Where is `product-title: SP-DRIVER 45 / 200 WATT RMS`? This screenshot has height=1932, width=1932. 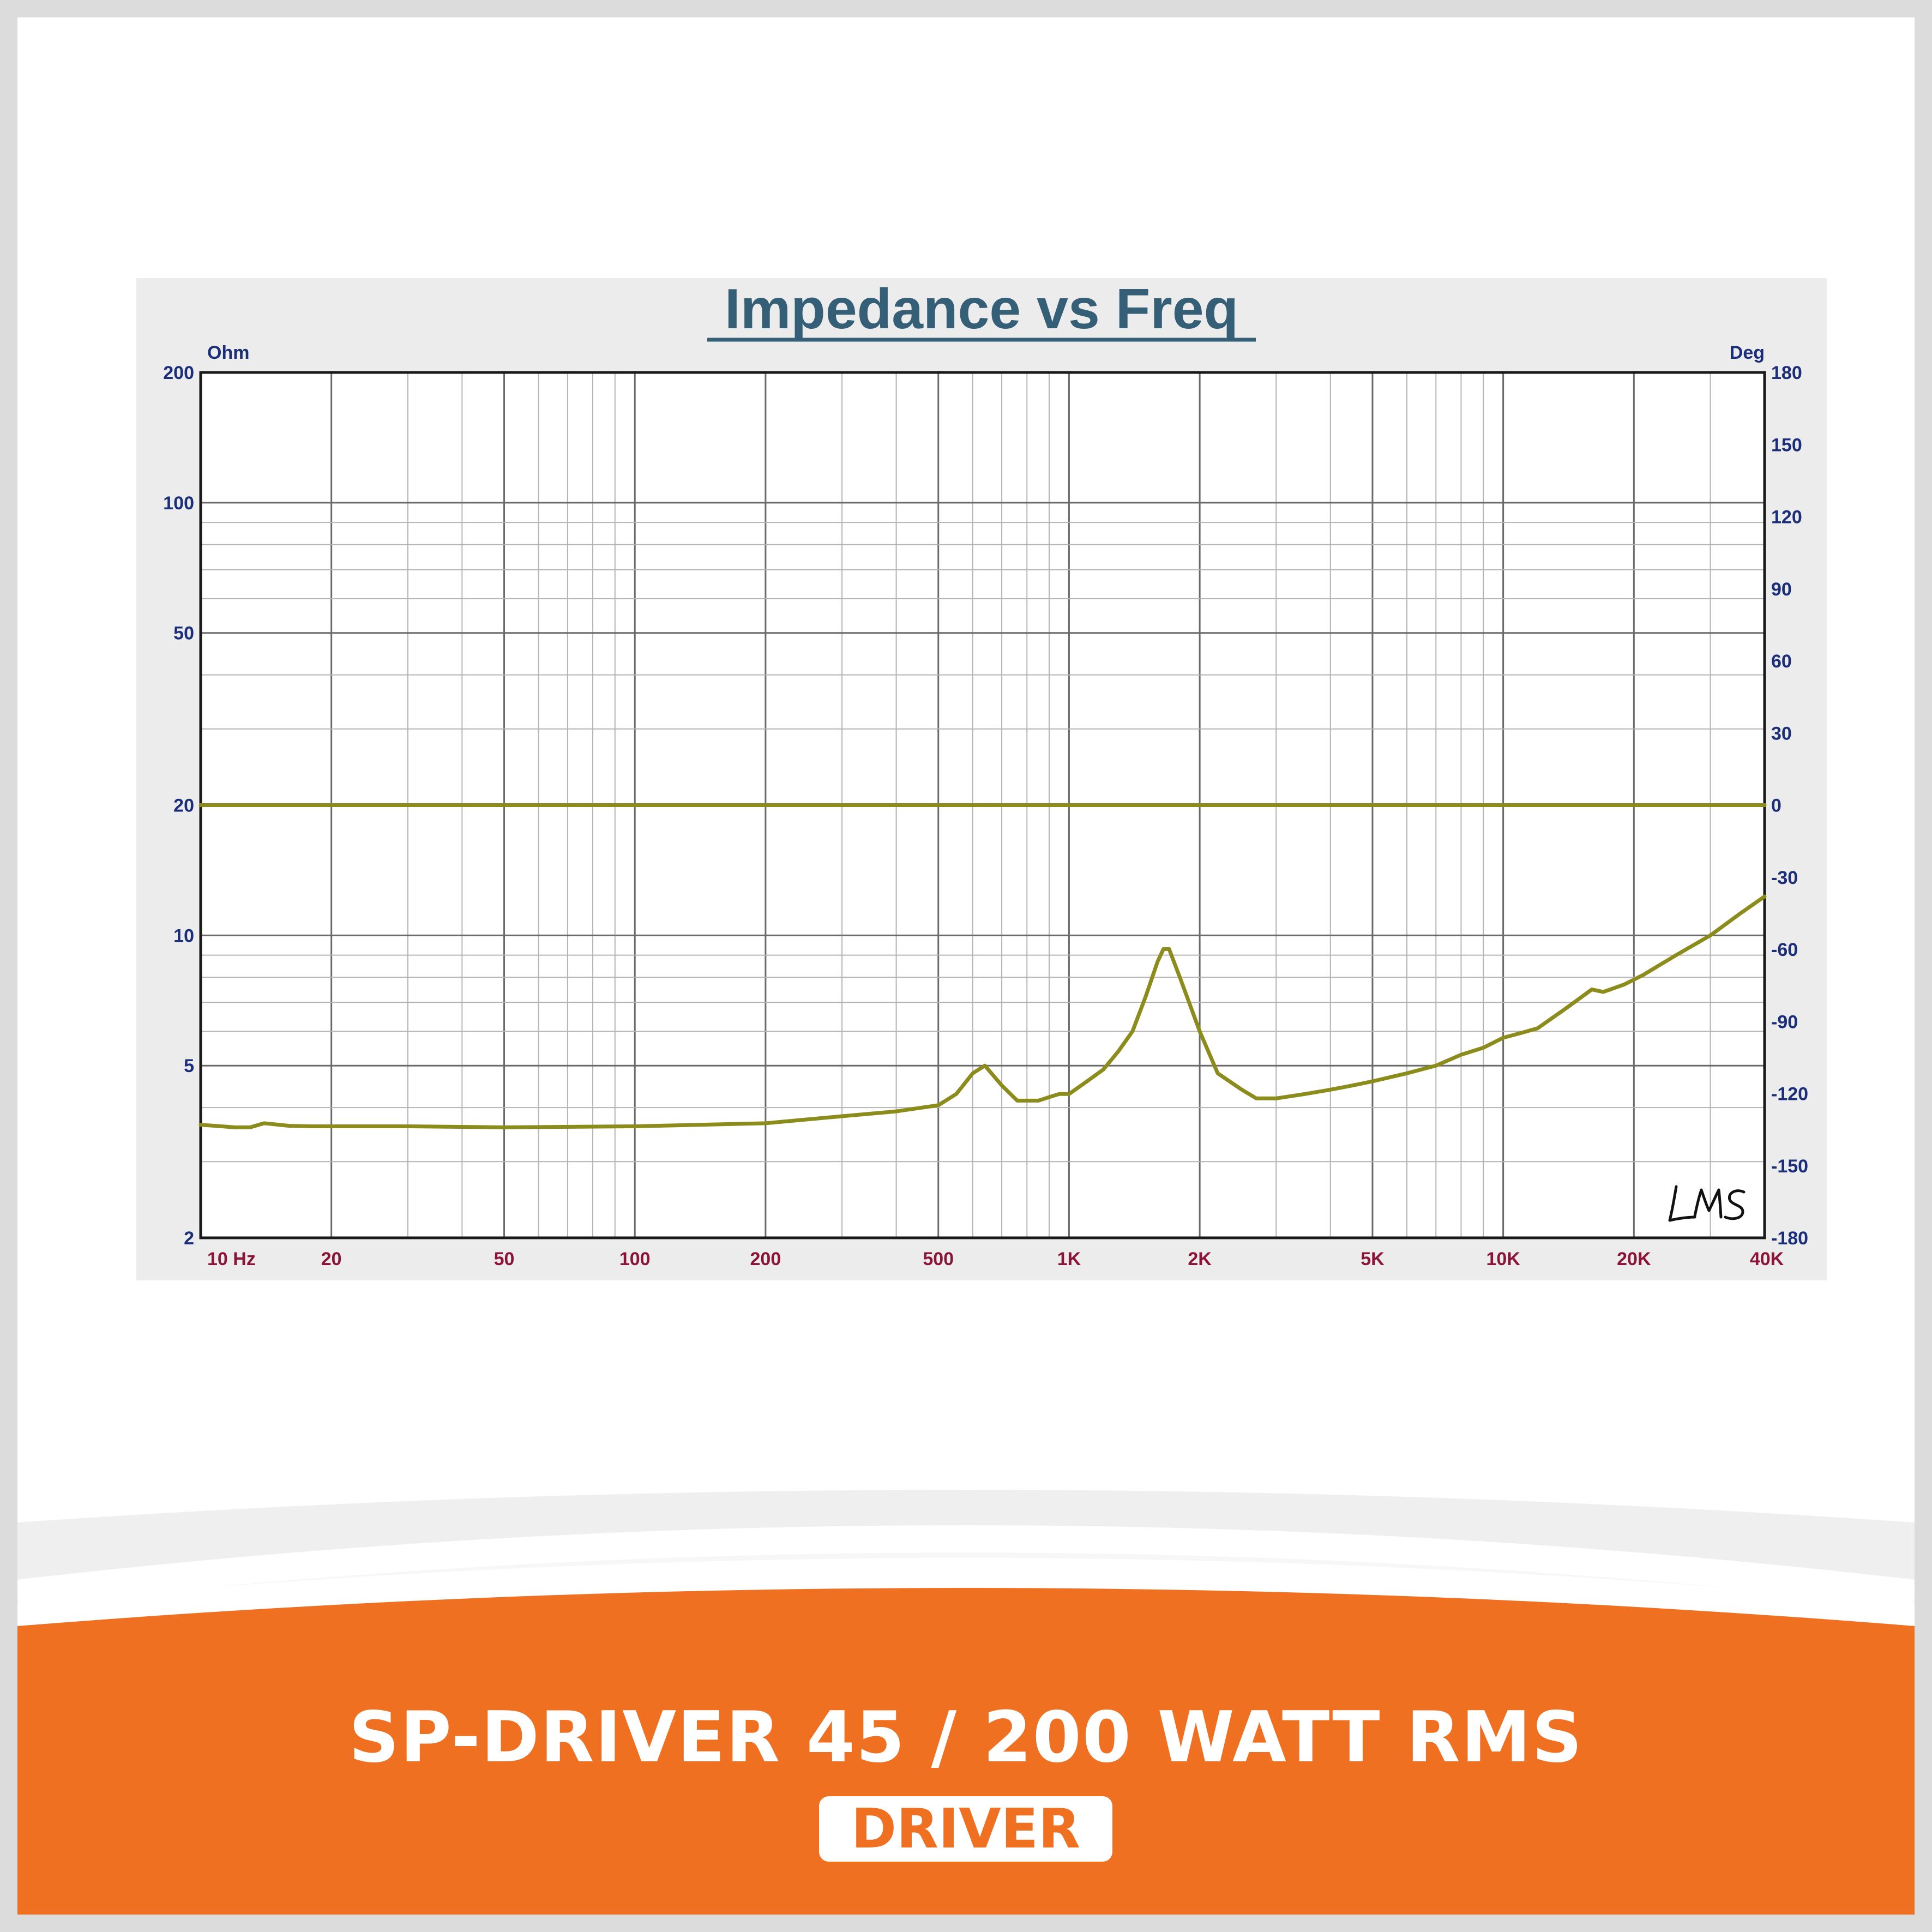 product-title: SP-DRIVER 45 / 200 WATT RMS is located at coordinates (966, 1737).